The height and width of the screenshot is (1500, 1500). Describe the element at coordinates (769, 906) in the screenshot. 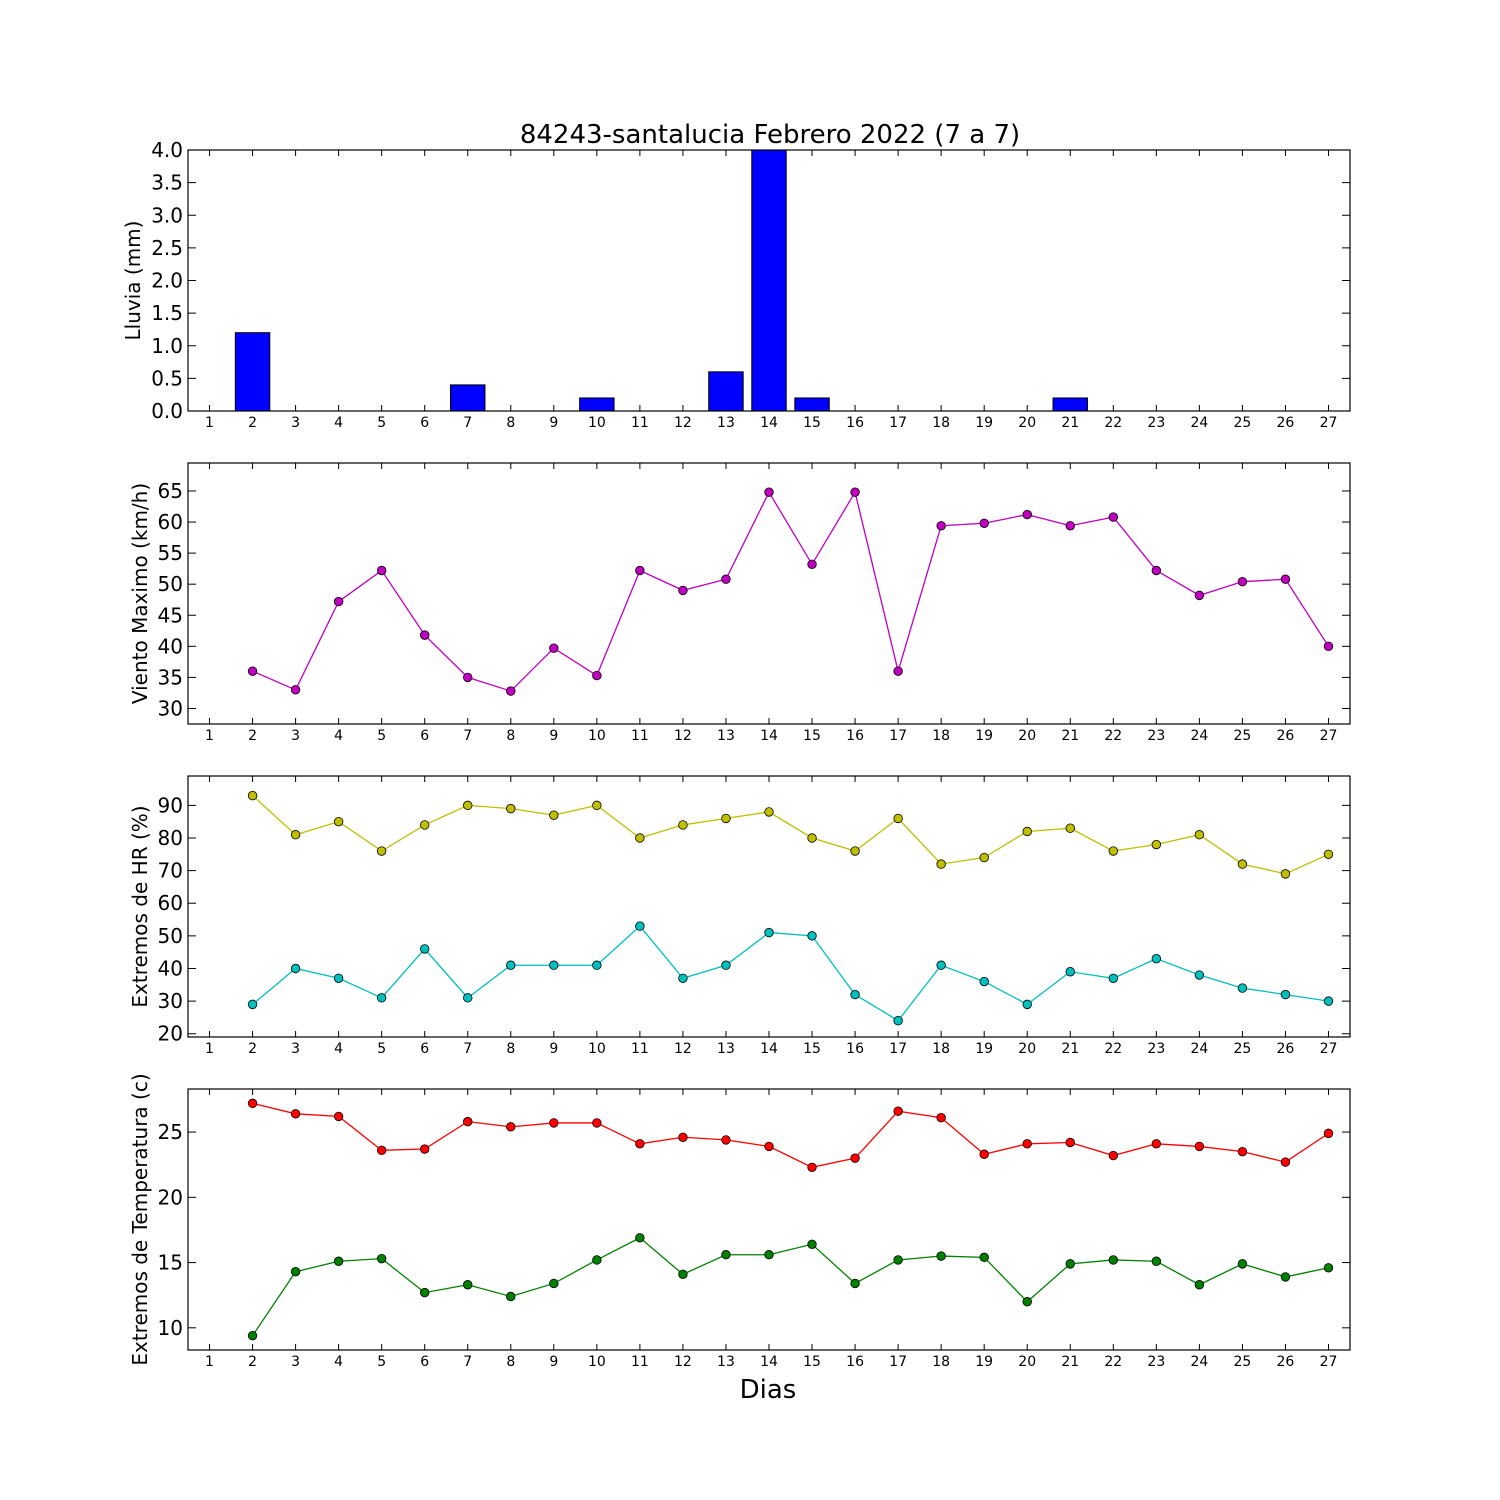

I see `plot-frame` at that location.